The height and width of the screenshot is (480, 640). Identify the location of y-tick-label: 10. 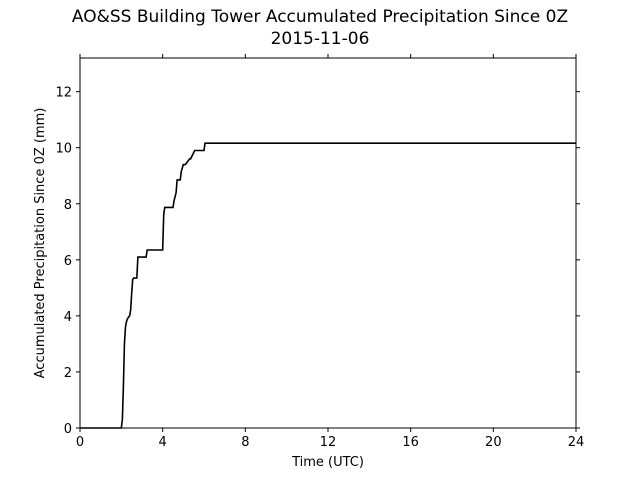
(63, 149).